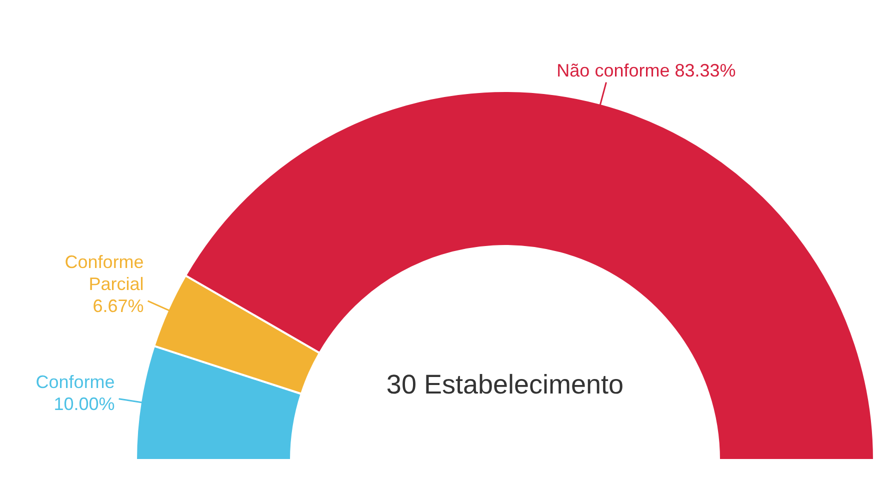  Describe the element at coordinates (118, 306) in the screenshot. I see `data-label: 6.67%` at that location.